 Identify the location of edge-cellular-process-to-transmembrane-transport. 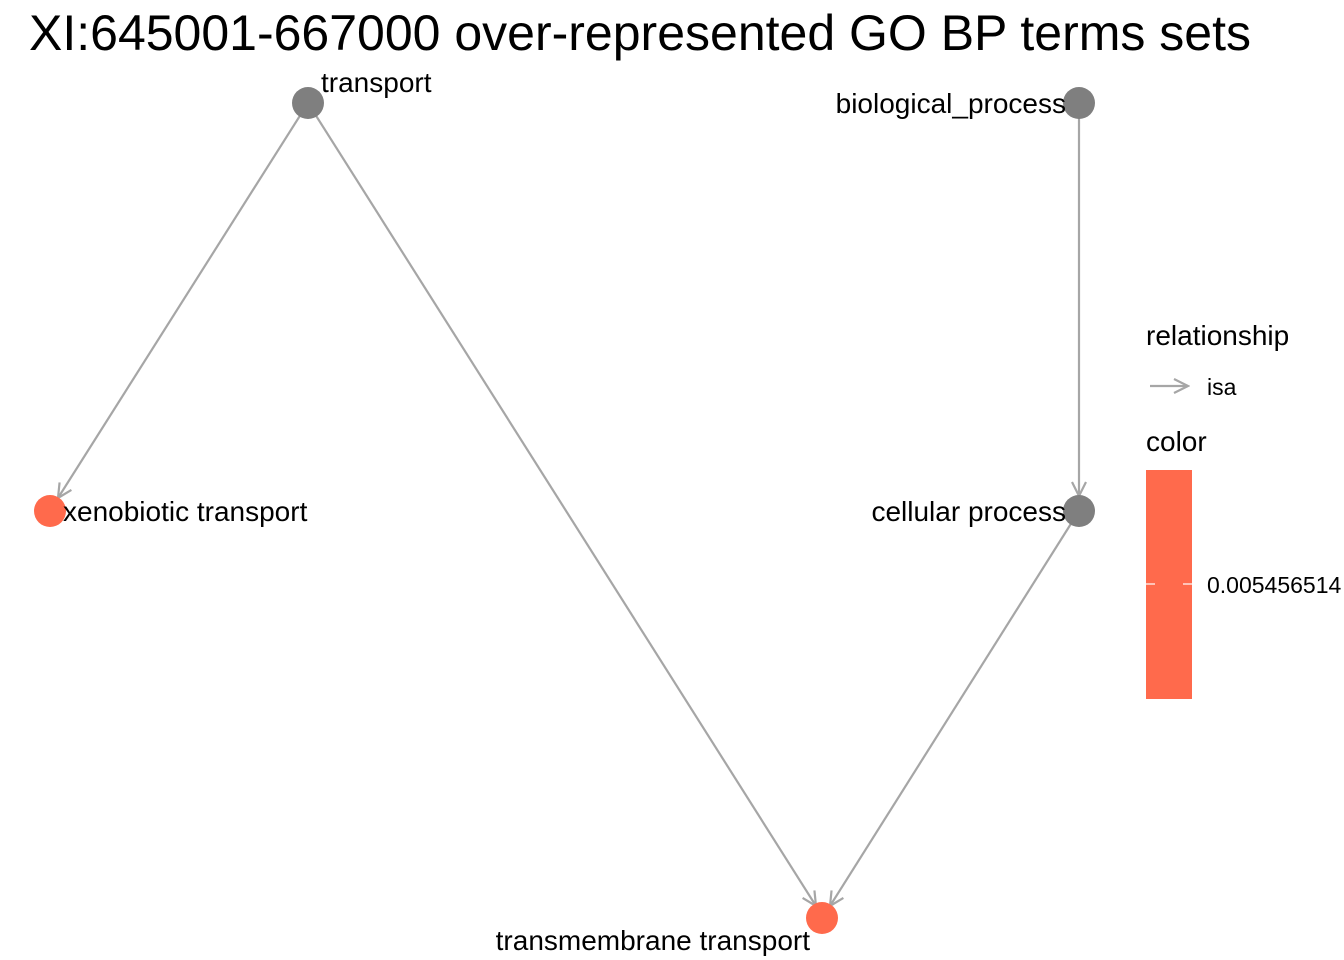
(955, 708).